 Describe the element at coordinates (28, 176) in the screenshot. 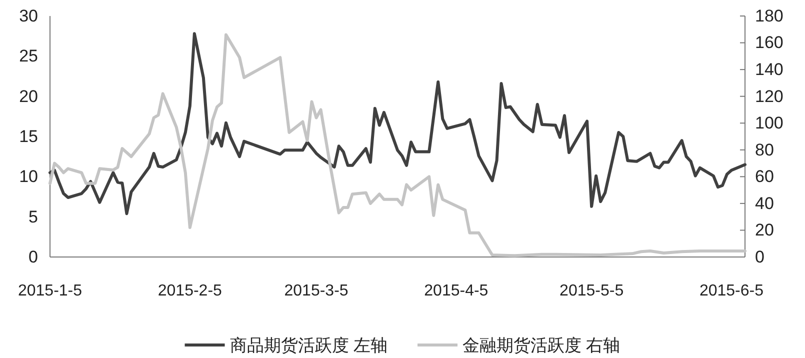

I see `y-tick-label: 10` at that location.